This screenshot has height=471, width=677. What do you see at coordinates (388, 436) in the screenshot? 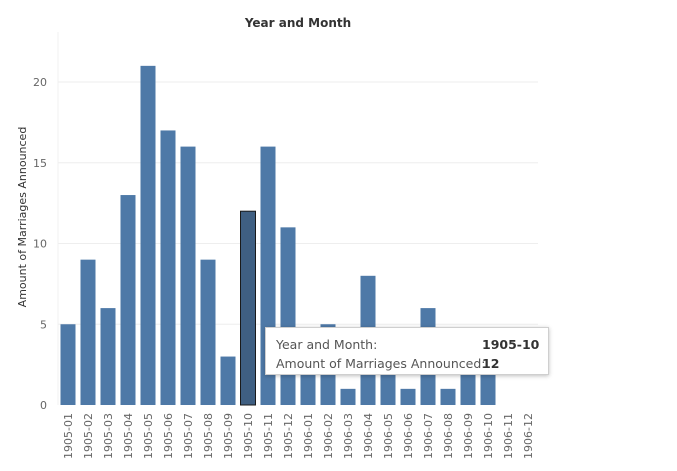
I see `x-tick-label: 1906-05` at bounding box center [388, 436].